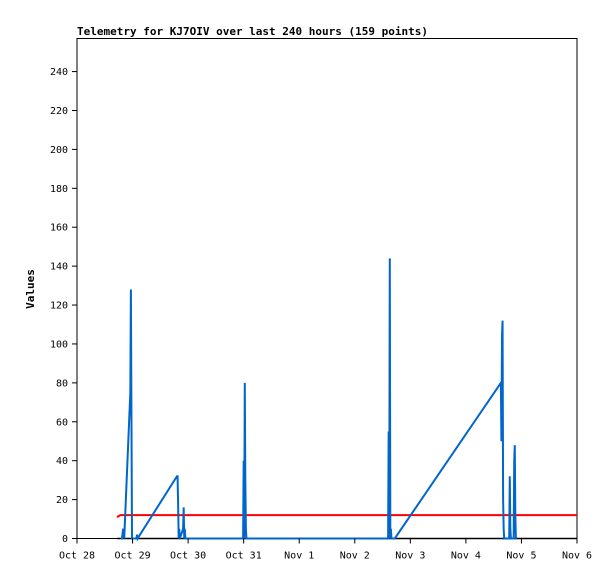 The image size is (615, 579). I want to click on y-tick-label: 240, so click(59, 72).